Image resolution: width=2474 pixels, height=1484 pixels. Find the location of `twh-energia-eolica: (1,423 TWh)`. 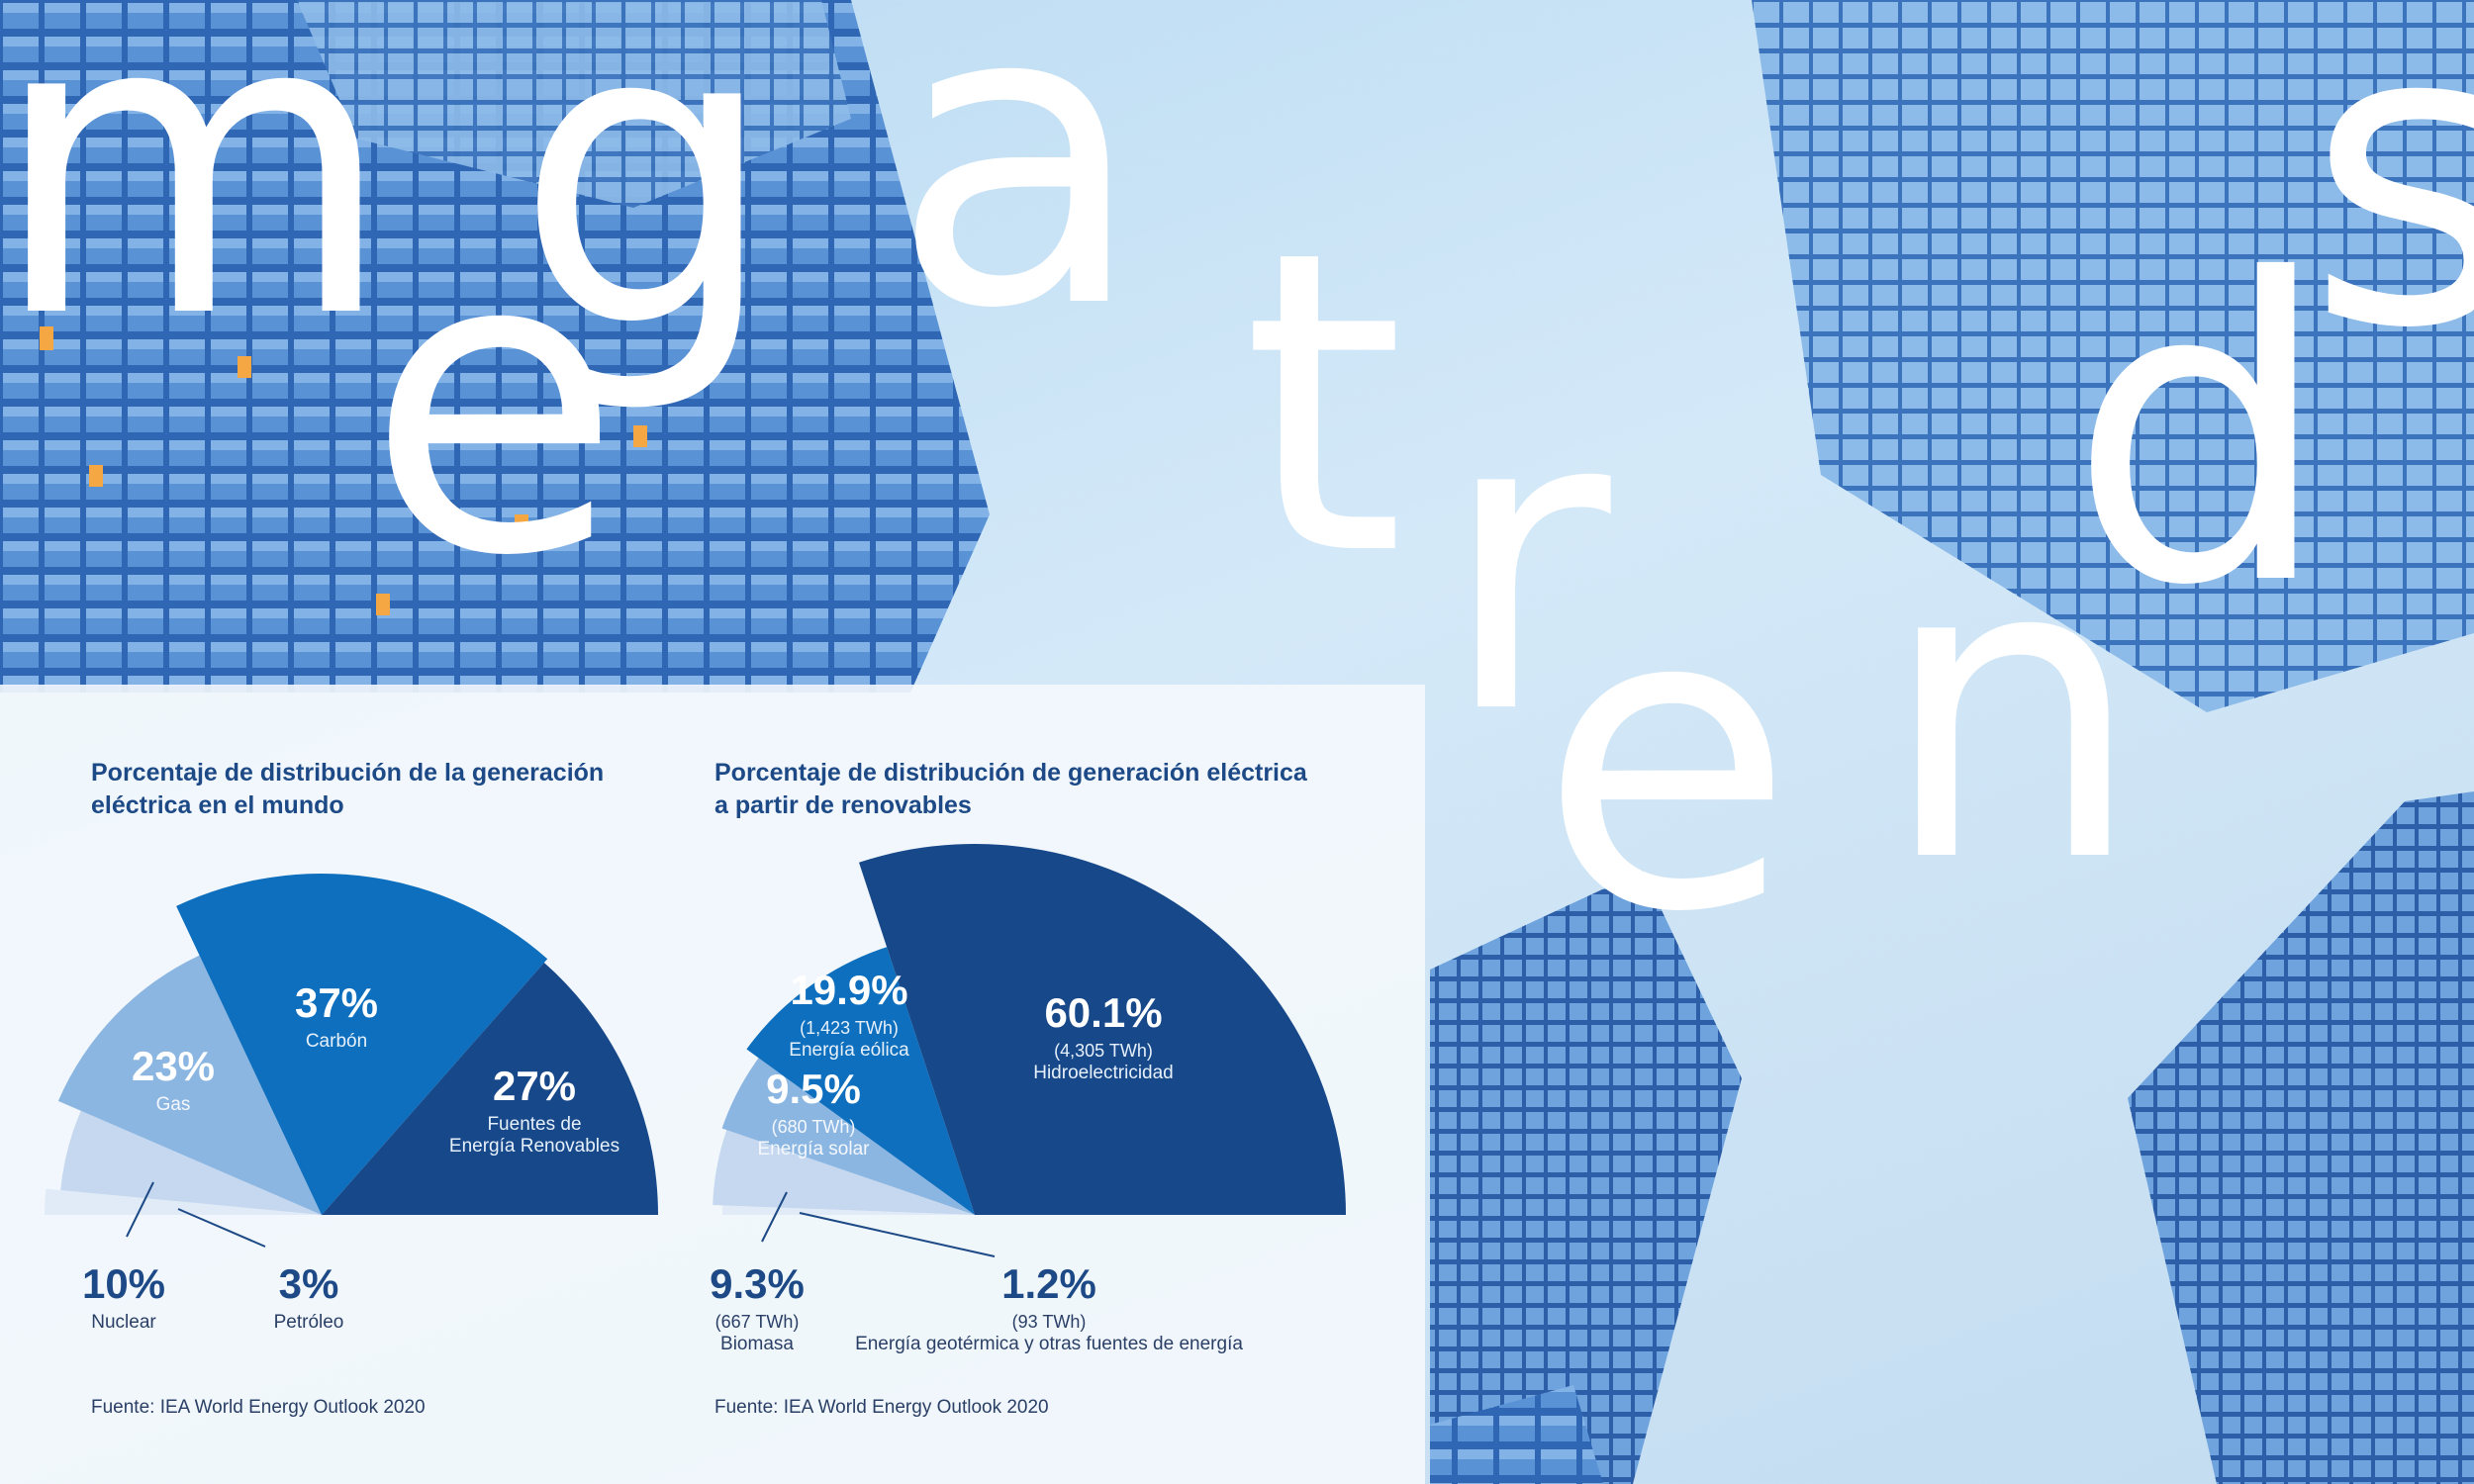

twh-energia-eolica: (1,423 TWh) is located at coordinates (849, 1028).